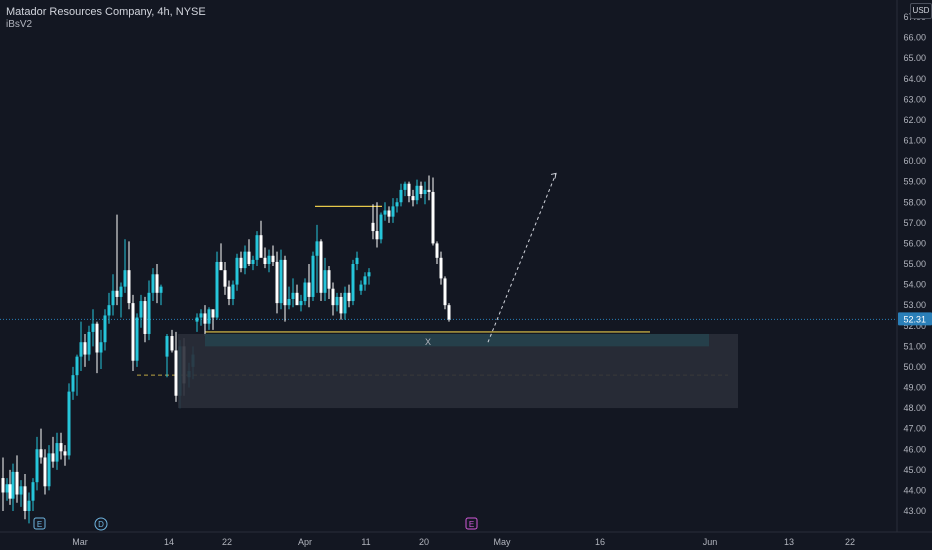 Image resolution: width=932 pixels, height=550 pixels. What do you see at coordinates (424, 542) in the screenshot?
I see `time-tick-label: 20` at bounding box center [424, 542].